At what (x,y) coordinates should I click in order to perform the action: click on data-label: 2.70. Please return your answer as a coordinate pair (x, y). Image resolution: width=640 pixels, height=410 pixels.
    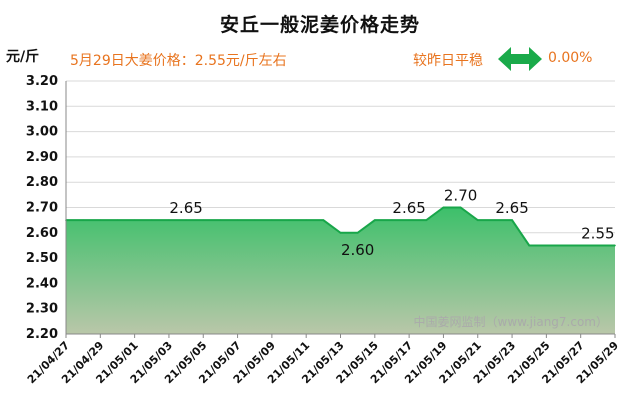
    Looking at the image, I should click on (460, 196).